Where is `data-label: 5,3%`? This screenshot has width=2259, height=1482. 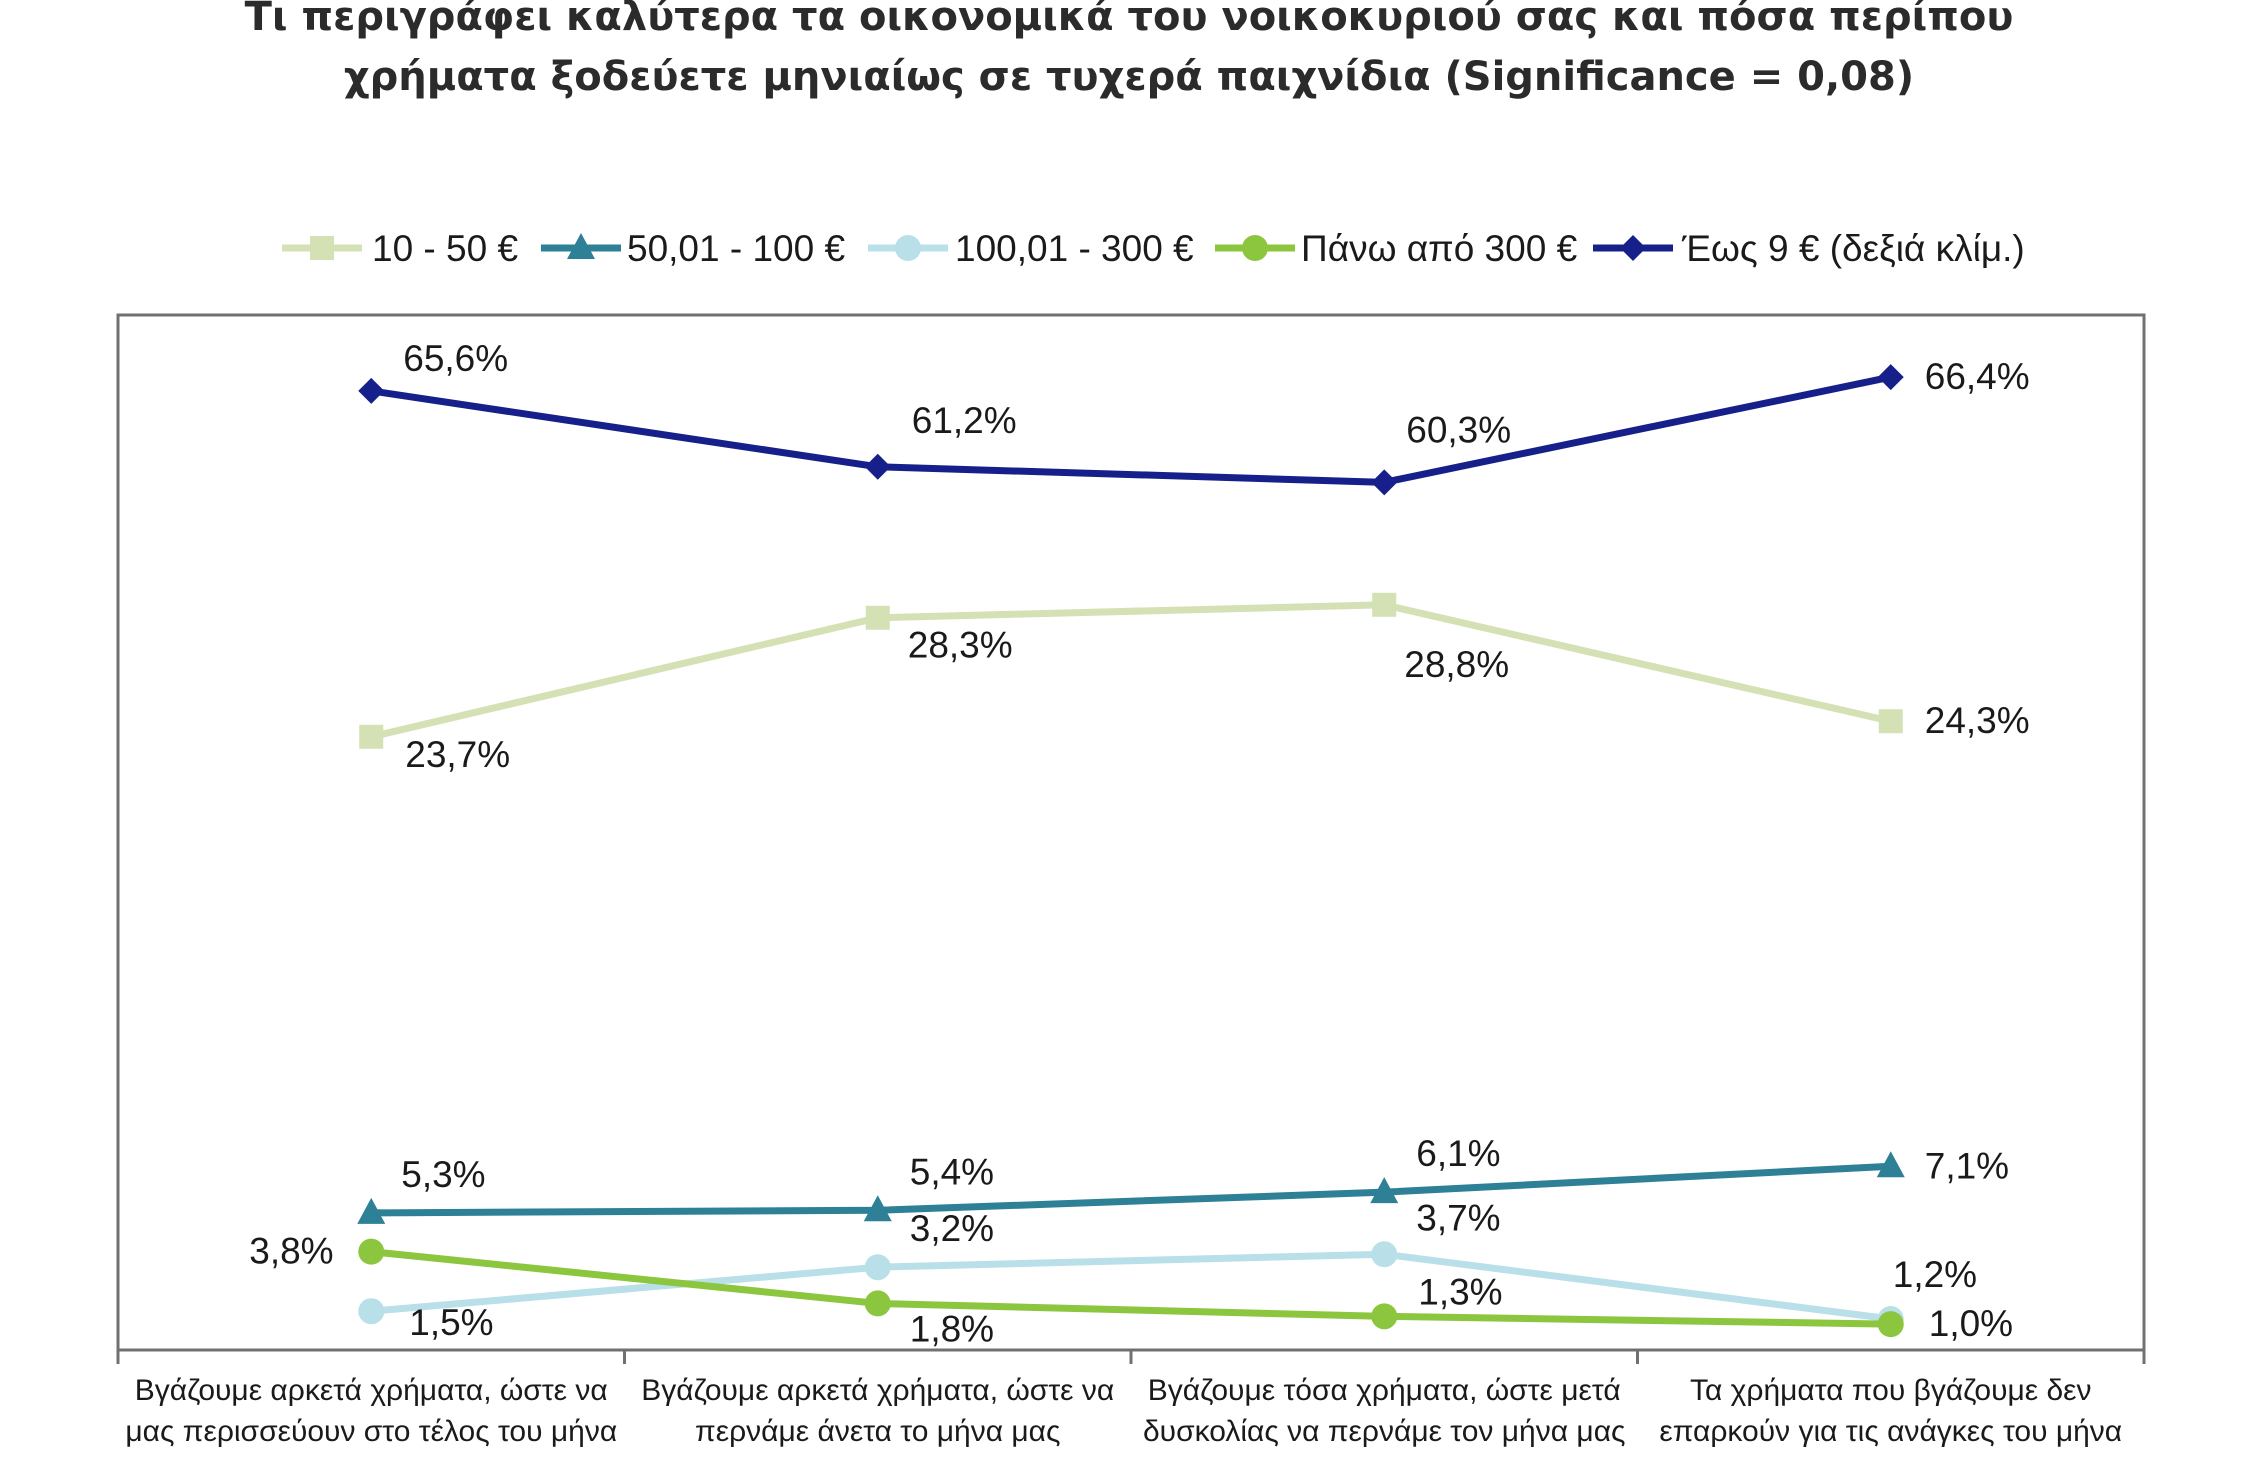
data-label: 5,3% is located at coordinates (443, 1174).